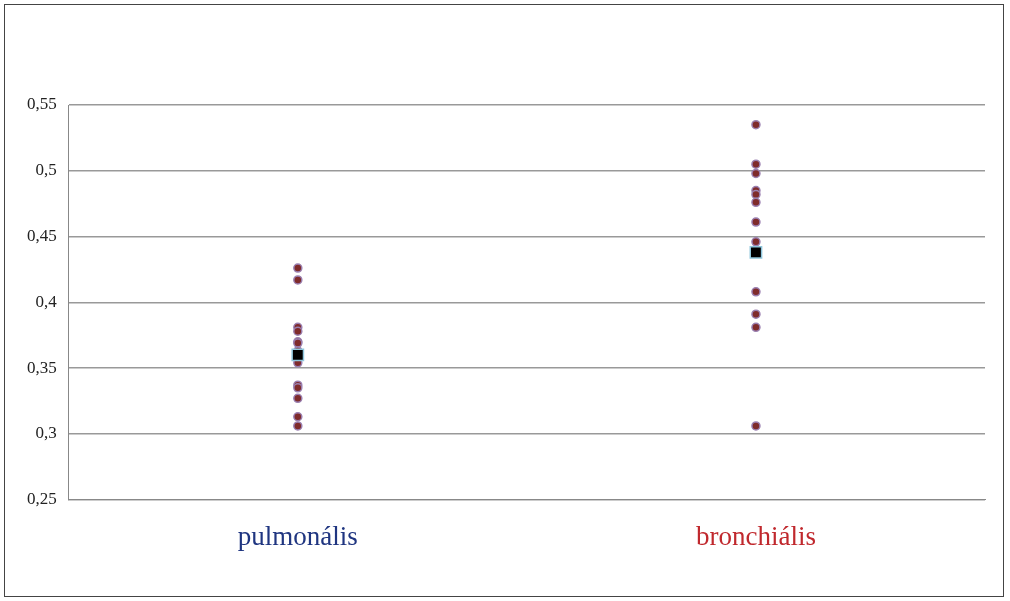  I want to click on y-tick-label: 0,45, so click(42, 235).